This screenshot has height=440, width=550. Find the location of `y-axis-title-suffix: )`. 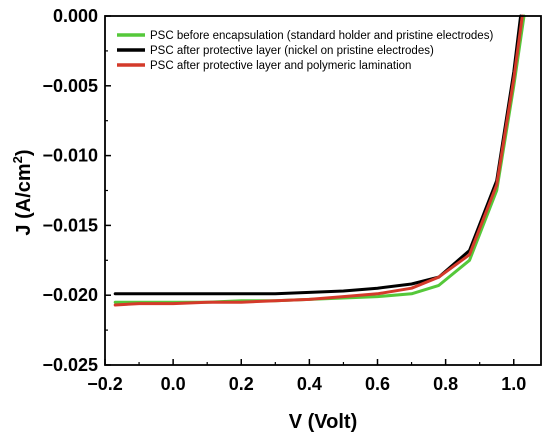

y-axis-title-suffix: ) is located at coordinates (24, 152).